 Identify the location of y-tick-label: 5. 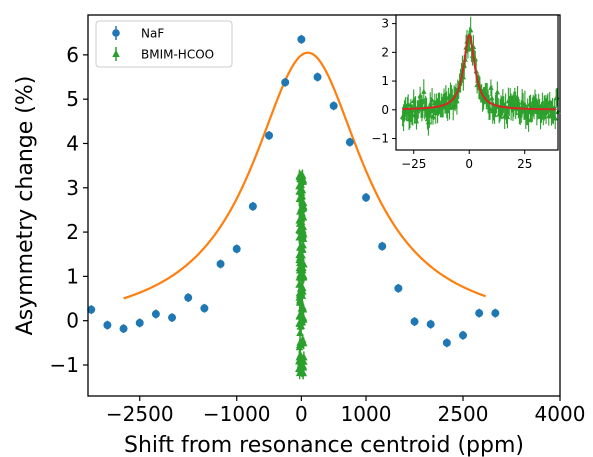
(72, 99).